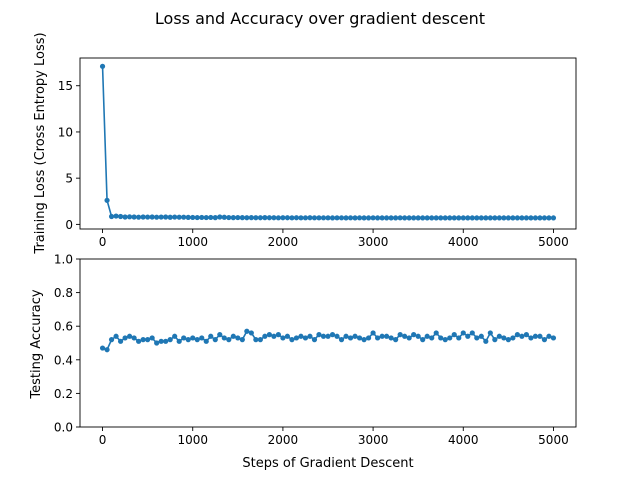  What do you see at coordinates (463, 242) in the screenshot?
I see `loss-xtick-label: 4000` at bounding box center [463, 242].